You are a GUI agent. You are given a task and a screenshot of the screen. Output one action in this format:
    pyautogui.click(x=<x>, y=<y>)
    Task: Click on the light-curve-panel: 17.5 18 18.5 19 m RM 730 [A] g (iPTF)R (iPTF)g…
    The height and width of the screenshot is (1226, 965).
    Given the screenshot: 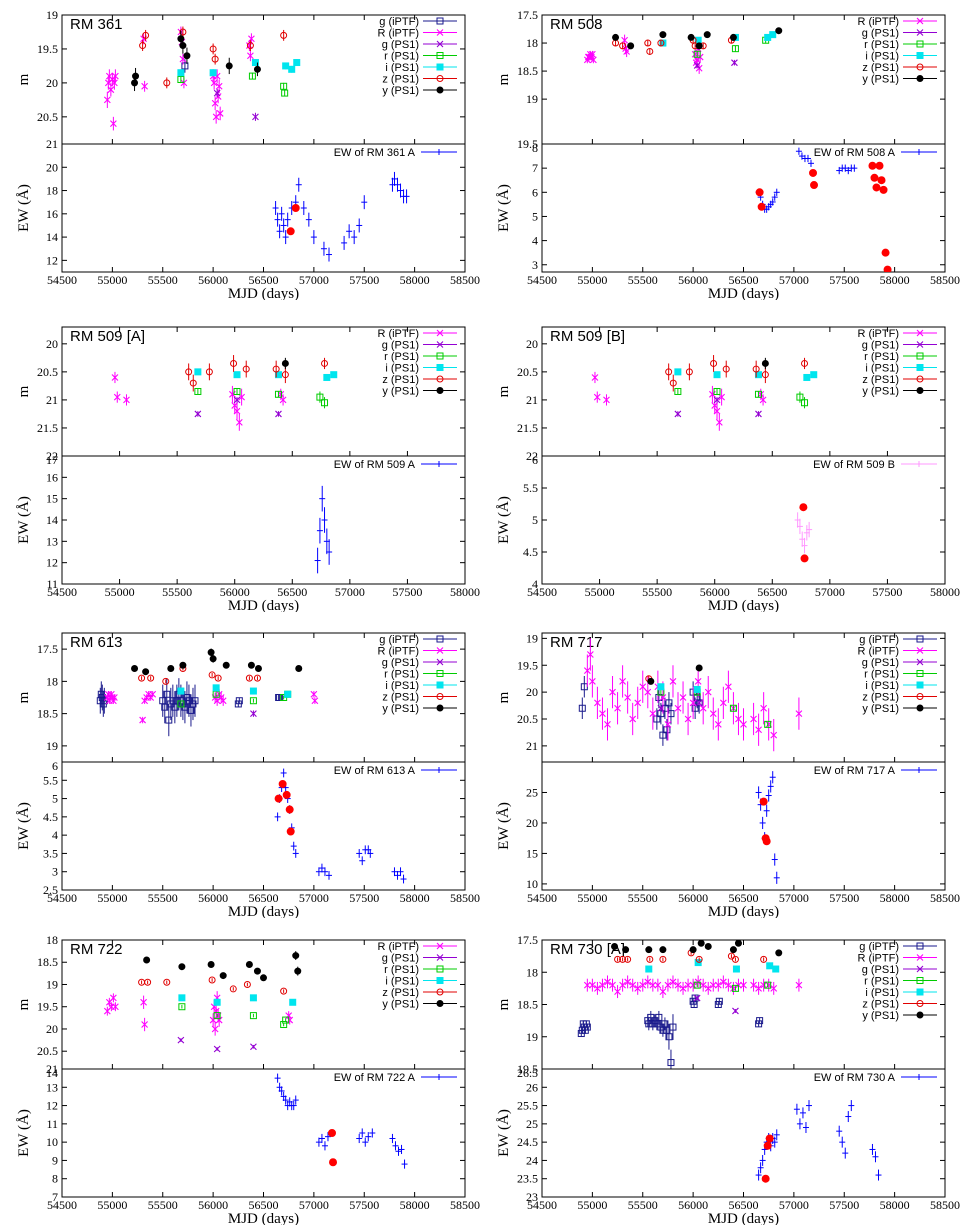 What is the action you would take?
    pyautogui.click(x=728, y=1079)
    